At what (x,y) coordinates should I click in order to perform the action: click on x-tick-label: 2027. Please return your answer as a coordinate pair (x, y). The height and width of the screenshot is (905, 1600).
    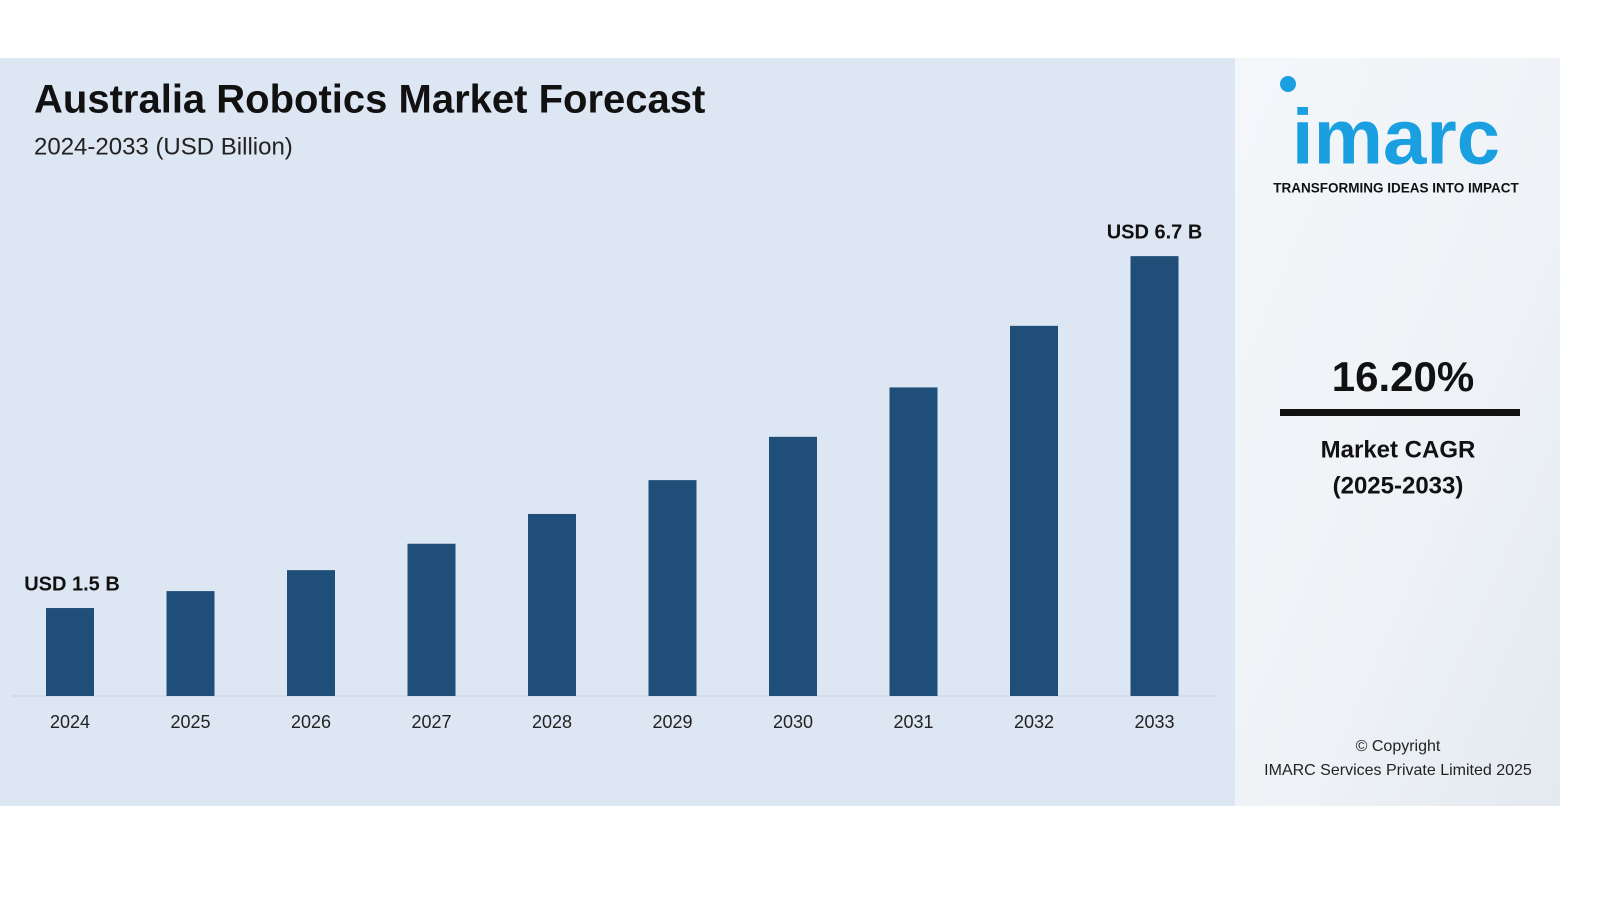
    Looking at the image, I should click on (431, 722).